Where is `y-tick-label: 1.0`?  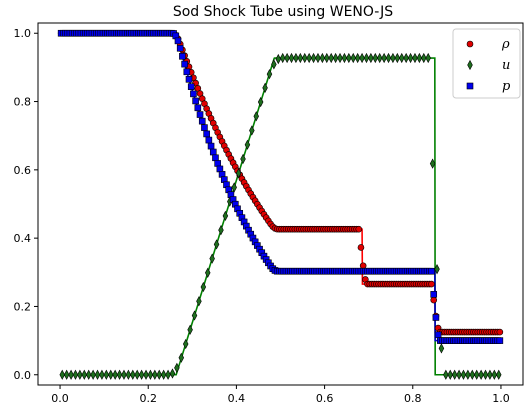
y-tick-label: 1.0 is located at coordinates (23, 33).